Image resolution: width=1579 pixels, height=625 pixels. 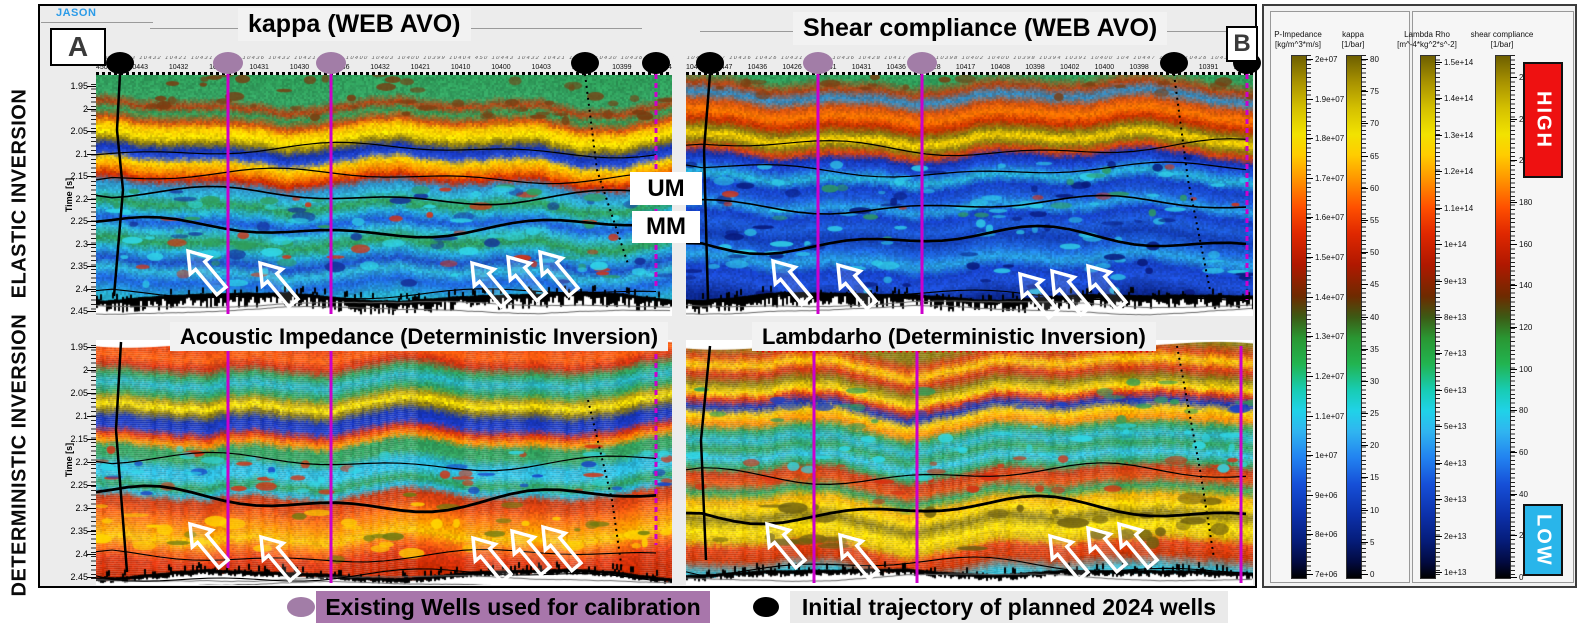 I want to click on trace-number: 10402, so click(x=1069, y=67).